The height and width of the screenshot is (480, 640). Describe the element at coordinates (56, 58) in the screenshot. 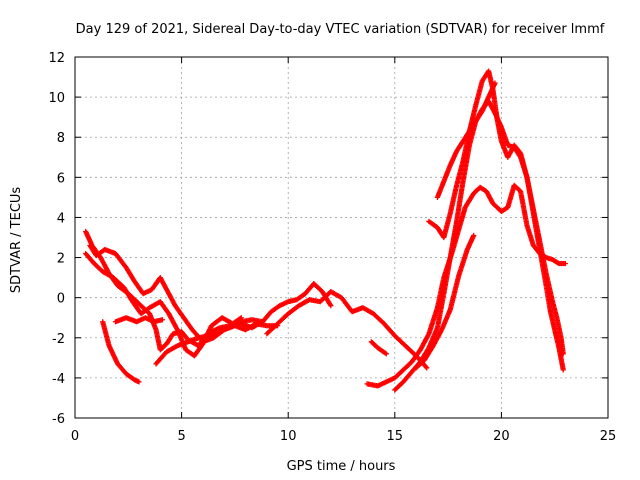

I see `y-tick-label: 12` at that location.